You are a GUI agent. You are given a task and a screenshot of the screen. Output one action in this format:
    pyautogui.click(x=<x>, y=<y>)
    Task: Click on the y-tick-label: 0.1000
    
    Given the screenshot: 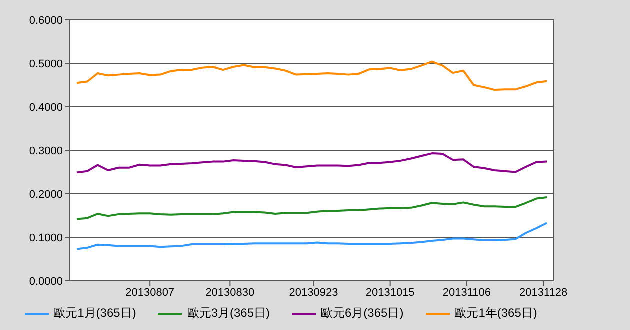 What is the action you would take?
    pyautogui.click(x=46, y=238)
    